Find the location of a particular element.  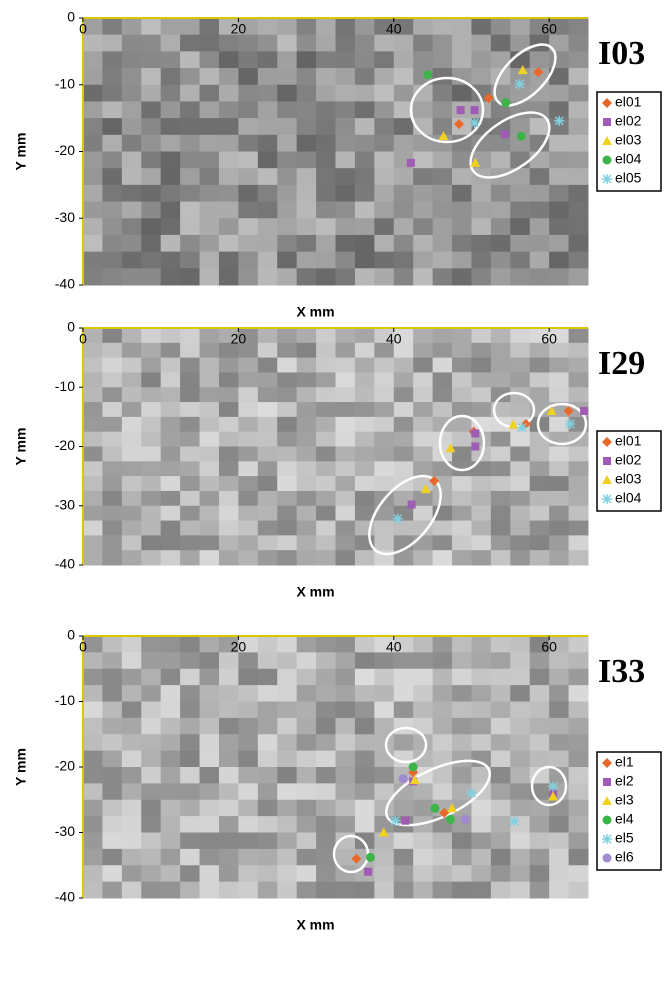

chart-title: I29 is located at coordinates (621, 363).